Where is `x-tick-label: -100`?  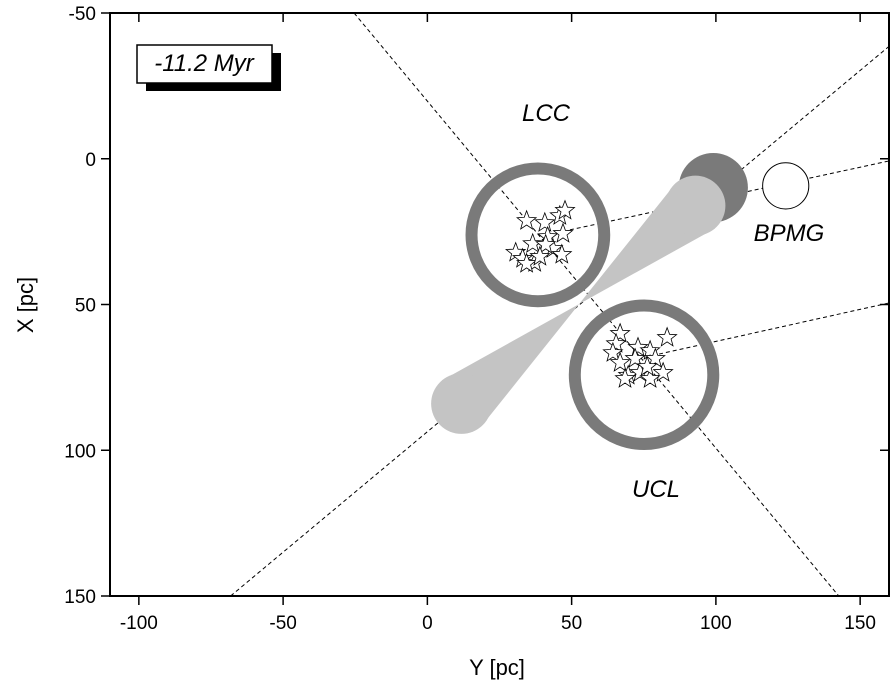 x-tick-label: -100 is located at coordinates (139, 623).